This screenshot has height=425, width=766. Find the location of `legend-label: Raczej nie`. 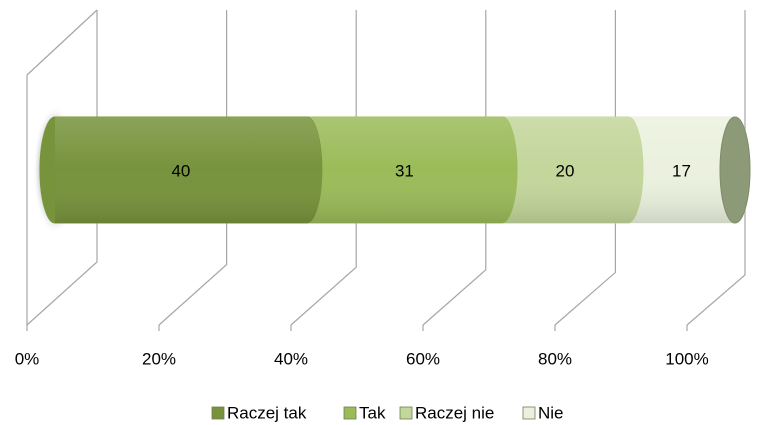

legend-label: Raczej nie is located at coordinates (454, 412).